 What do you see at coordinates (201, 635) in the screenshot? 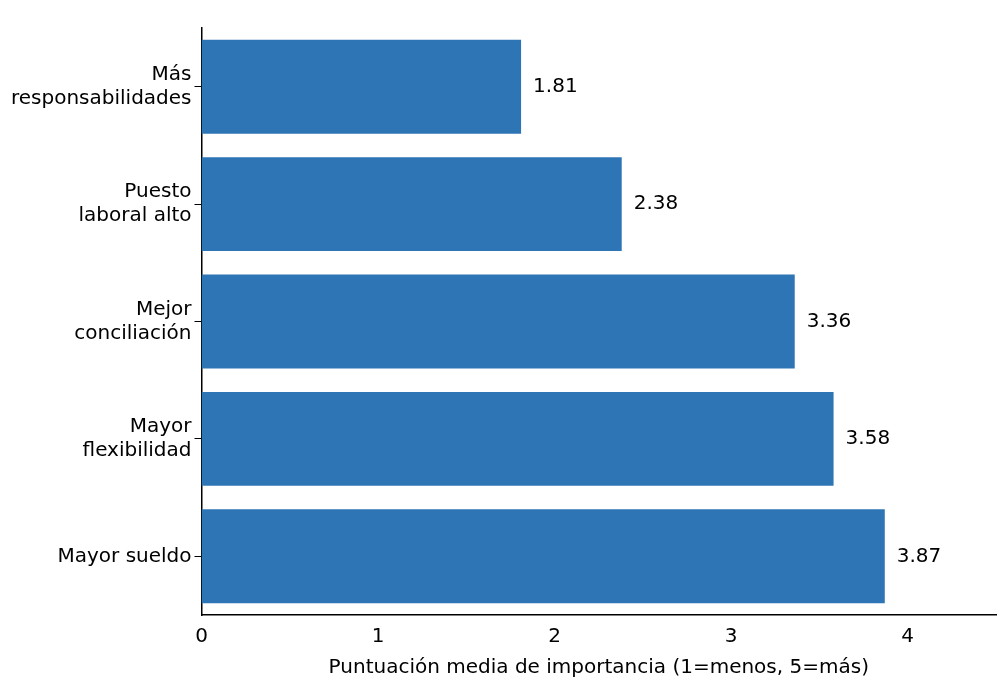
I see `x-tick-label: 0` at bounding box center [201, 635].